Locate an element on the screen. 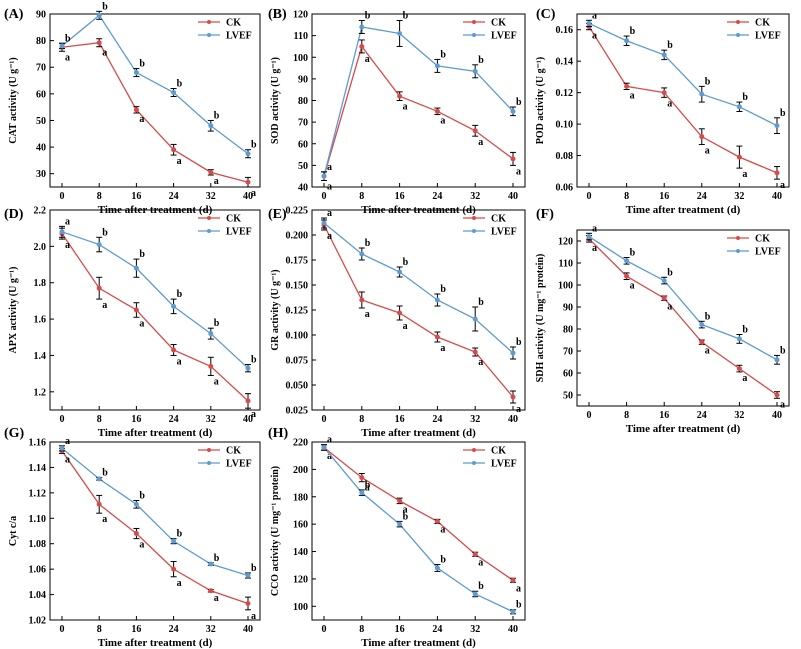 The width and height of the screenshot is (801, 649). panel-label: (D) is located at coordinates (14, 214).